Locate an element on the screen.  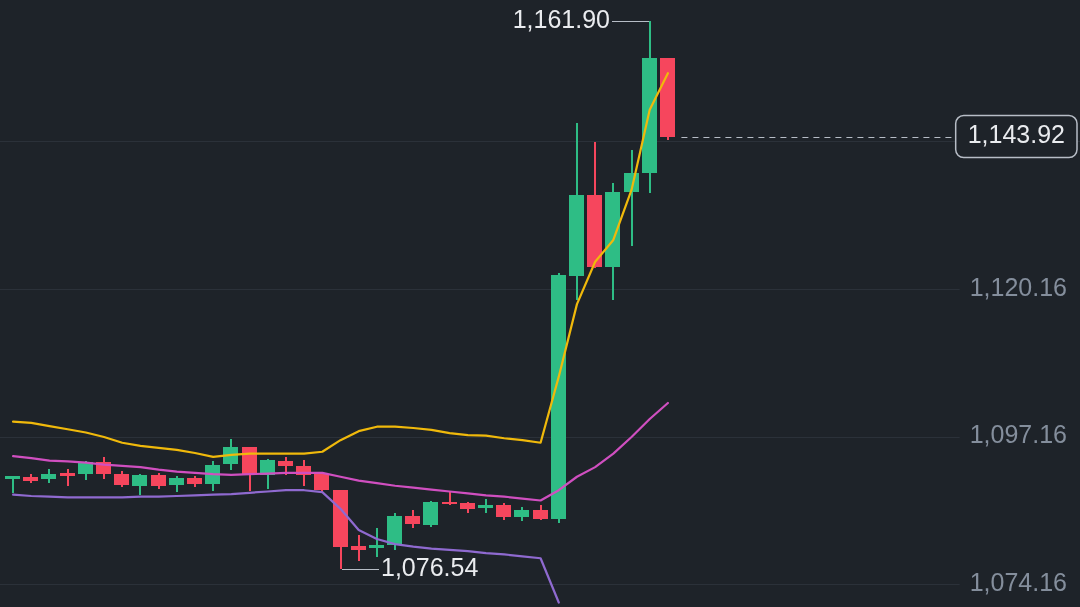
ref-line-label: 1,143.92 is located at coordinates (1016, 134).